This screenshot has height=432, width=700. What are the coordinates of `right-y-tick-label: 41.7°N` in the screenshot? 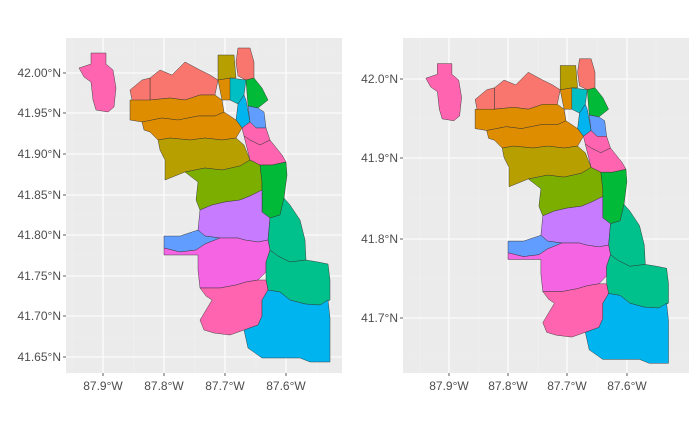 It's located at (379, 318).